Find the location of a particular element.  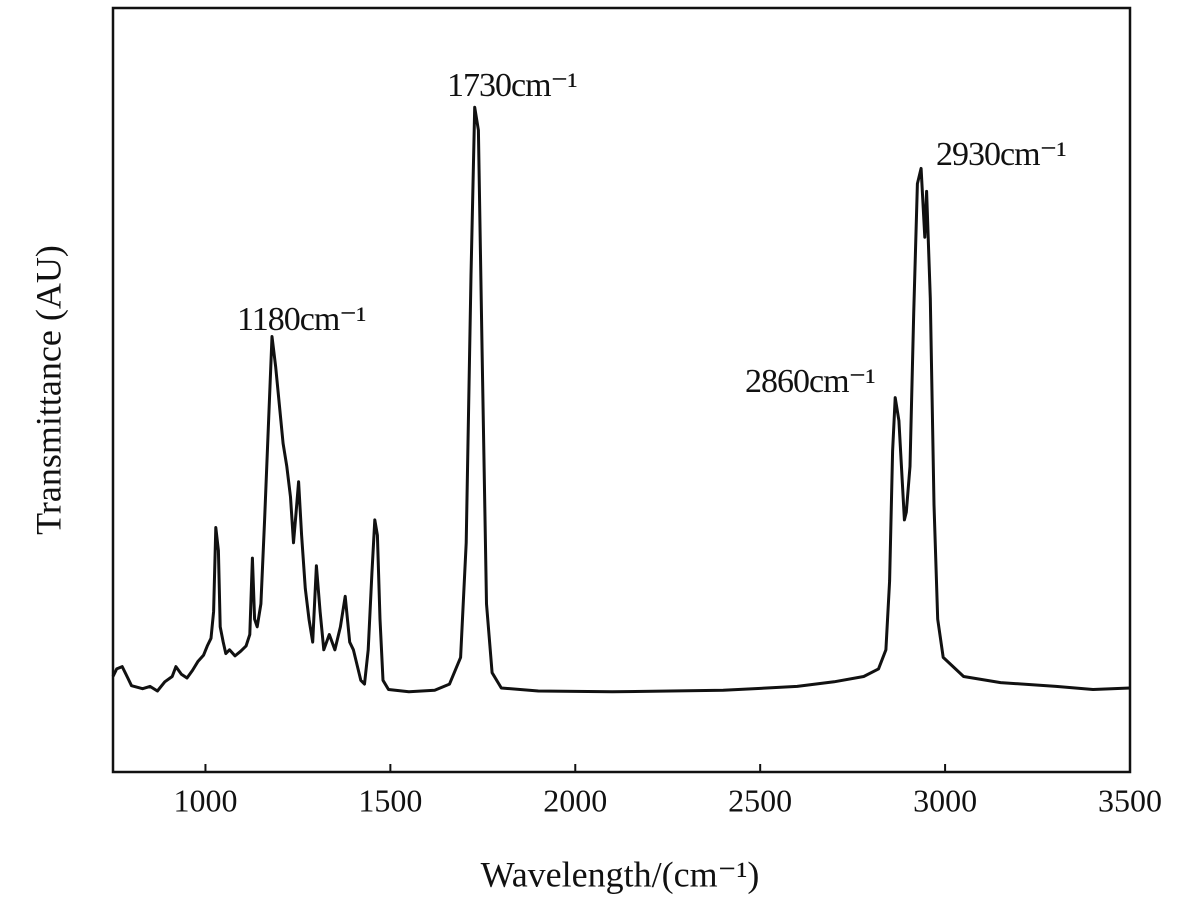

peak-annotation: 2930cm⁻¹ is located at coordinates (1001, 154).